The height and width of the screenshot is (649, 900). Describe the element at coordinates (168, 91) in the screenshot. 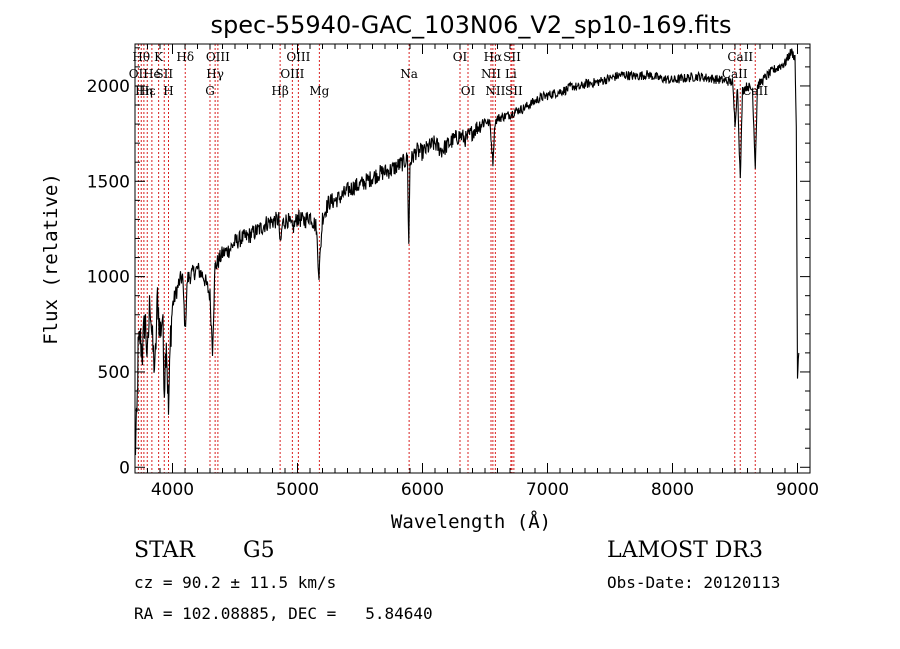

I see `spectral-line-label: H` at that location.